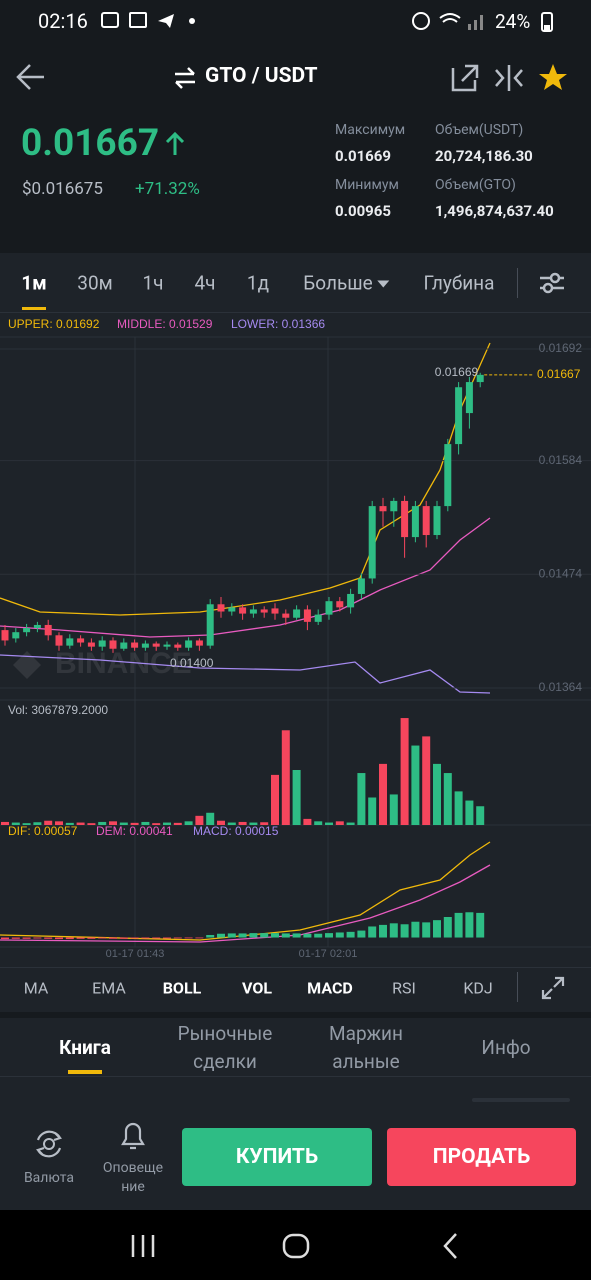 This screenshot has width=591, height=1280. I want to click on last-price: 0.01667, so click(90, 143).